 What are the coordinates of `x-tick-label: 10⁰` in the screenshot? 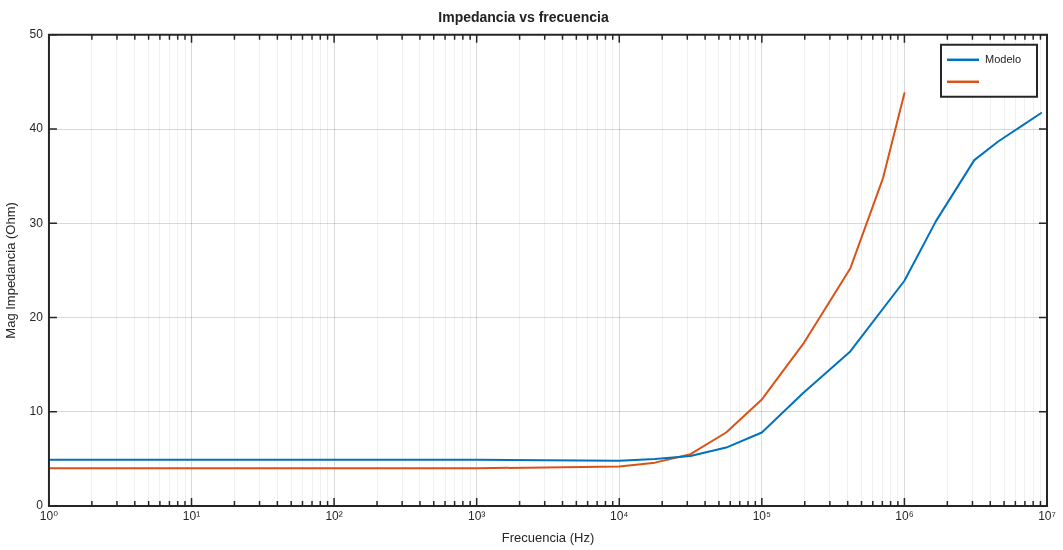 It's located at (49, 515).